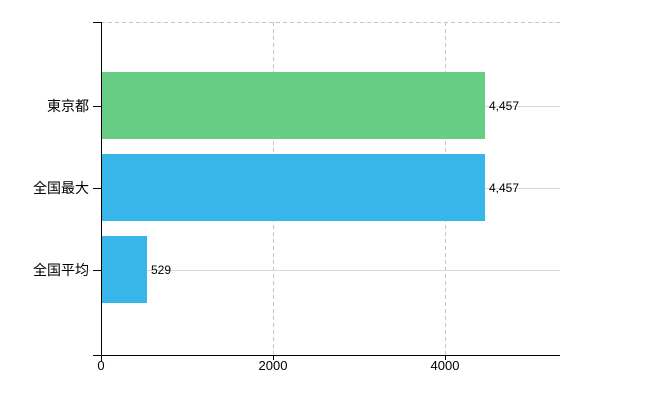 This screenshot has width=650, height=400. Describe the element at coordinates (61, 270) in the screenshot. I see `category-label: 全国平均` at that location.